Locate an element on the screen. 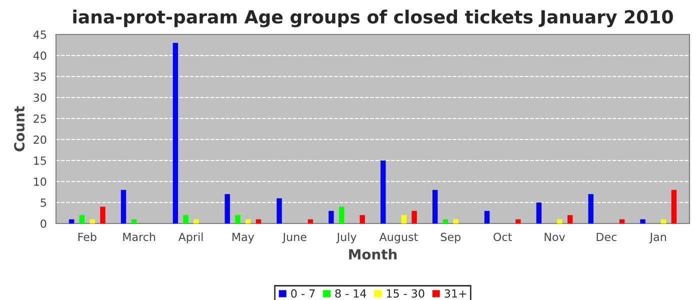 The height and width of the screenshot is (300, 700). x-tick-label: July is located at coordinates (346, 238).